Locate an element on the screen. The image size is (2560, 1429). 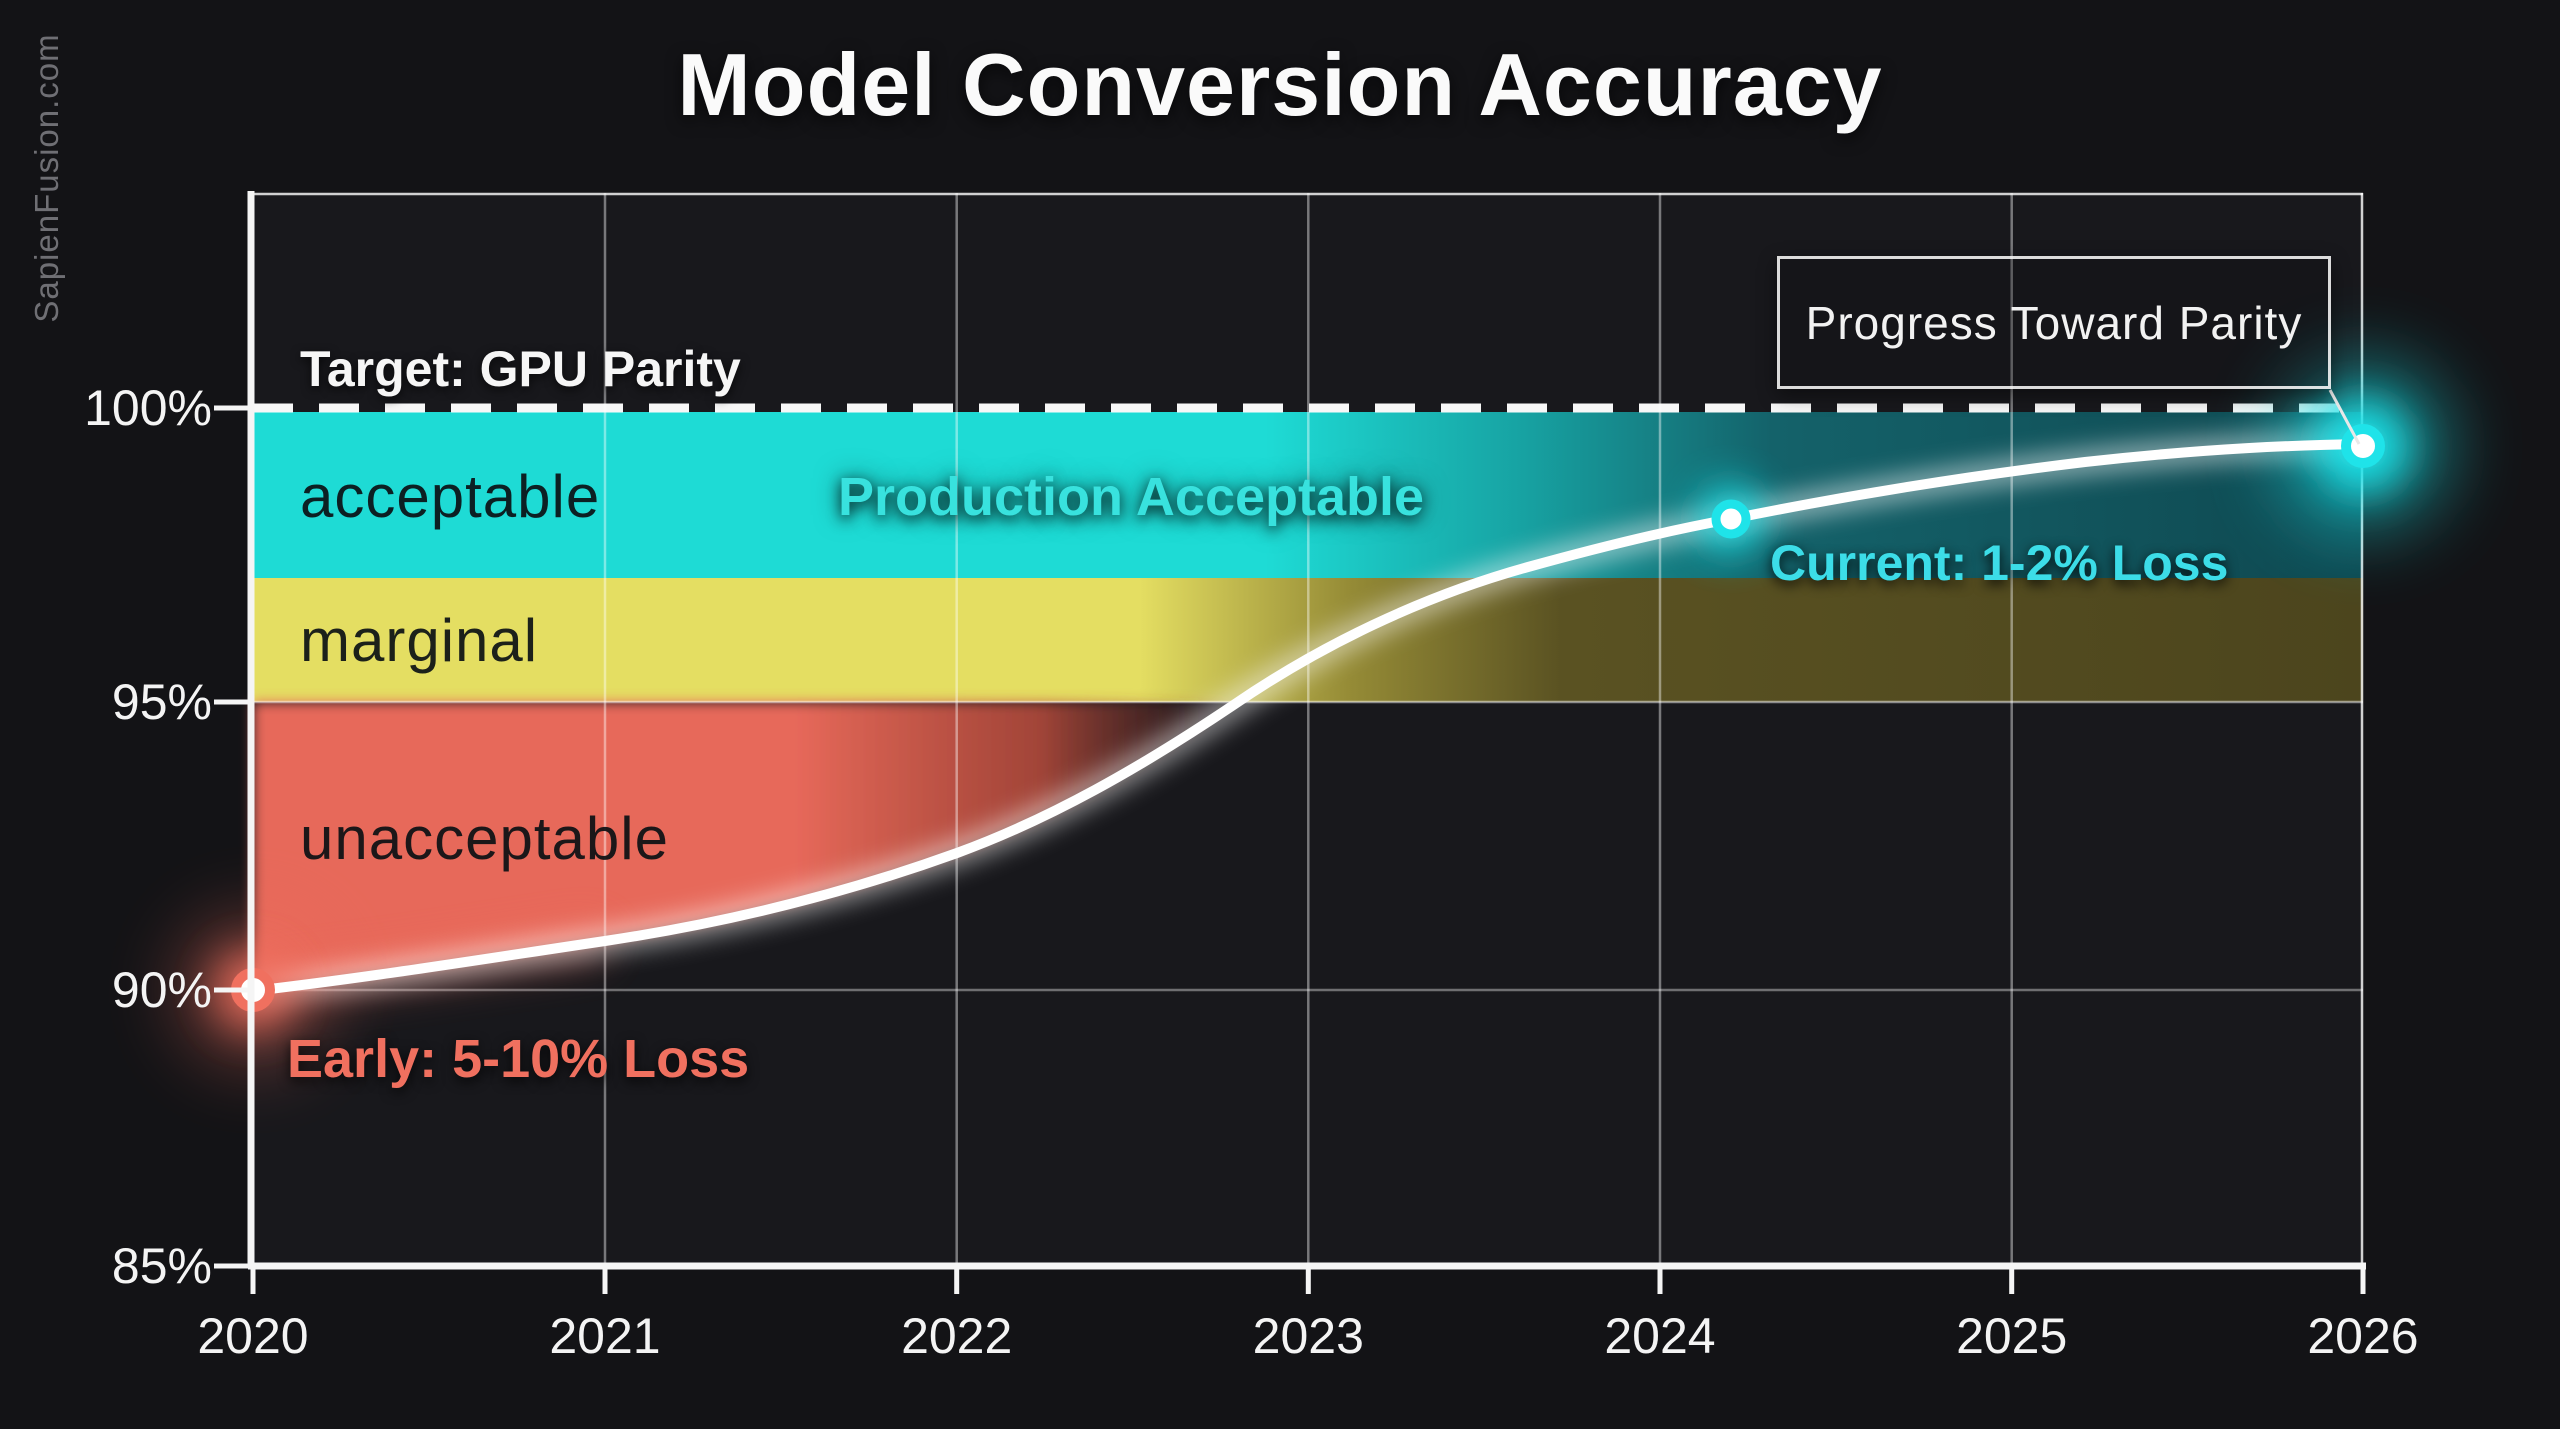
zone-band-acceptable is located at coordinates (1308, 495).